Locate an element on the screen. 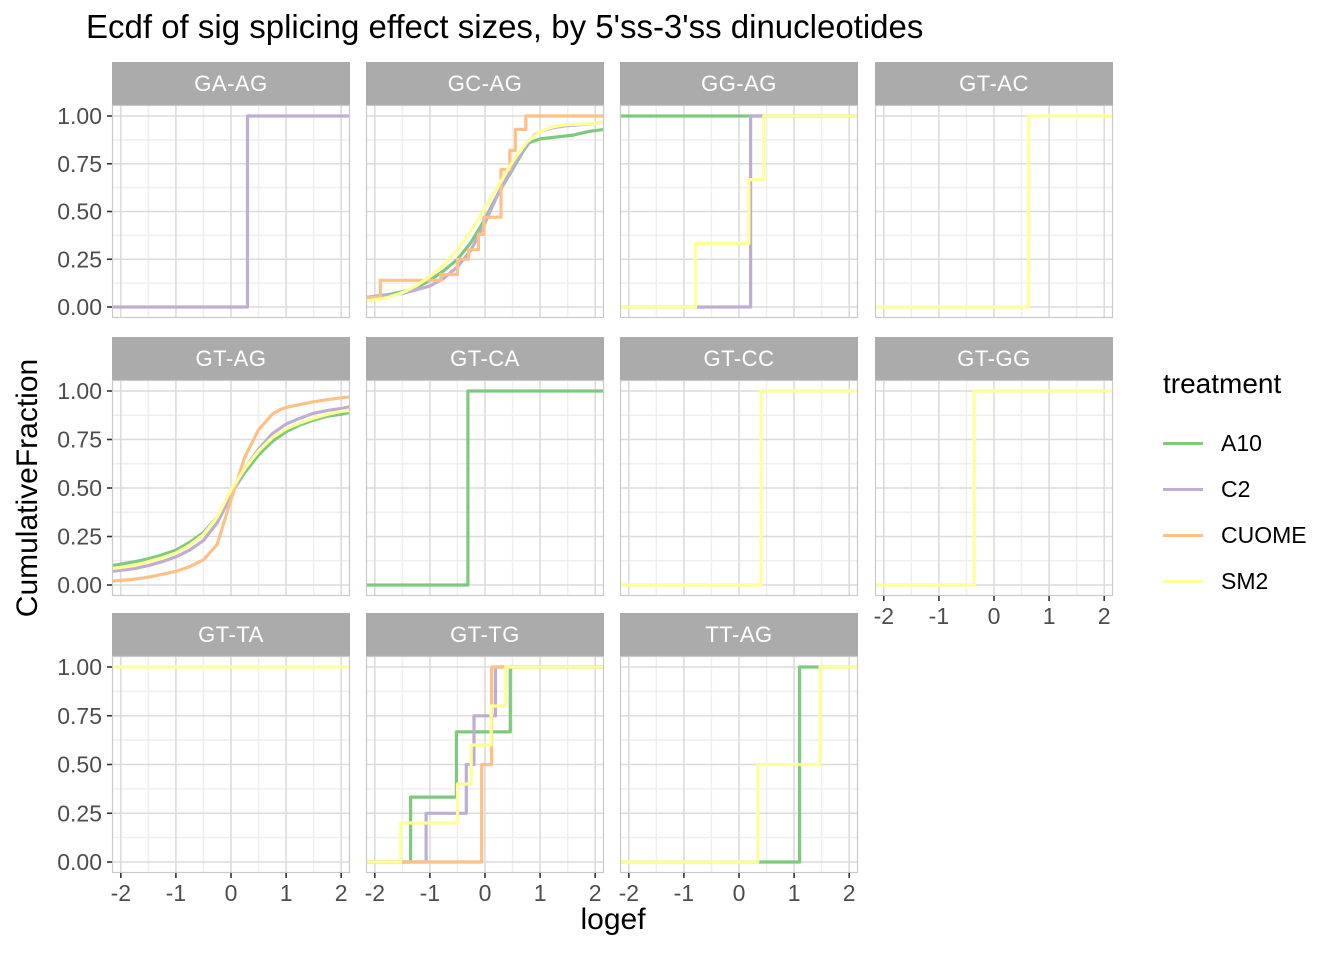 This screenshot has width=1344, height=960. legend-entry-SM2: SM2 is located at coordinates (1235, 581).